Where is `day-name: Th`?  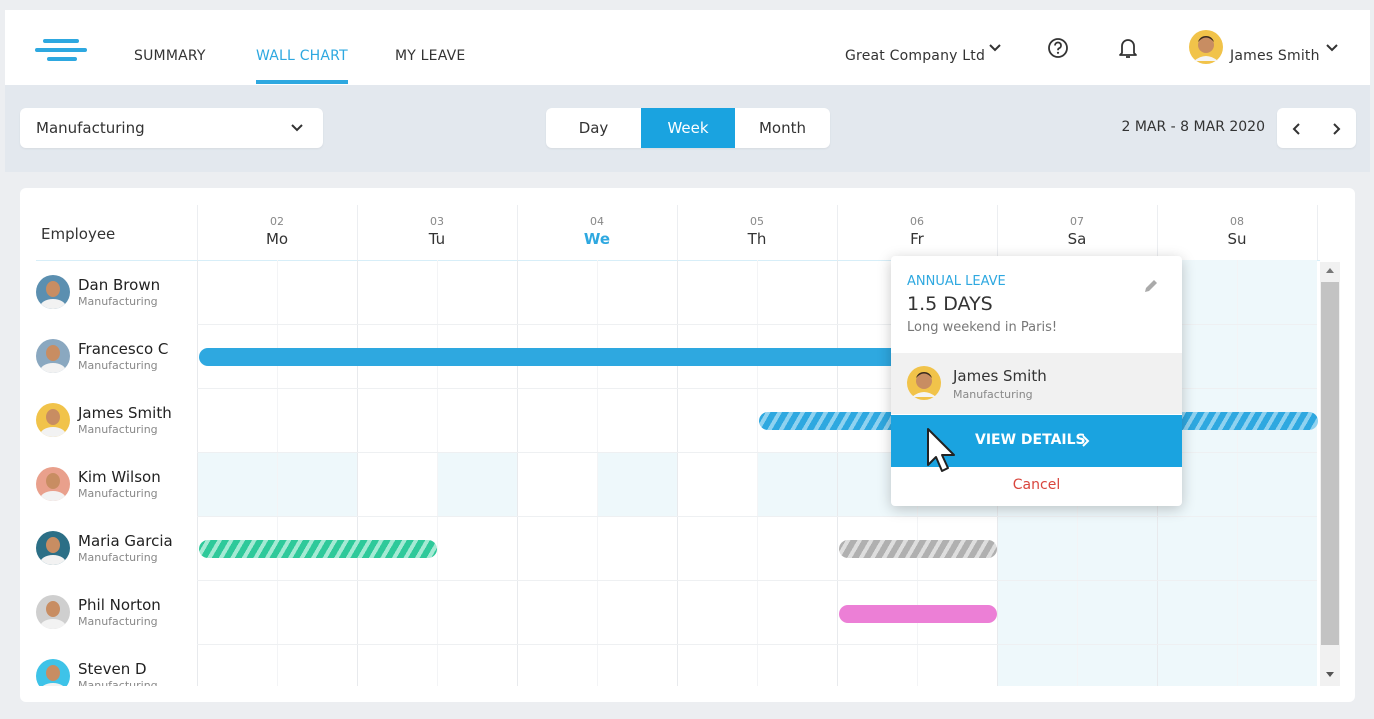 day-name: Th is located at coordinates (757, 239).